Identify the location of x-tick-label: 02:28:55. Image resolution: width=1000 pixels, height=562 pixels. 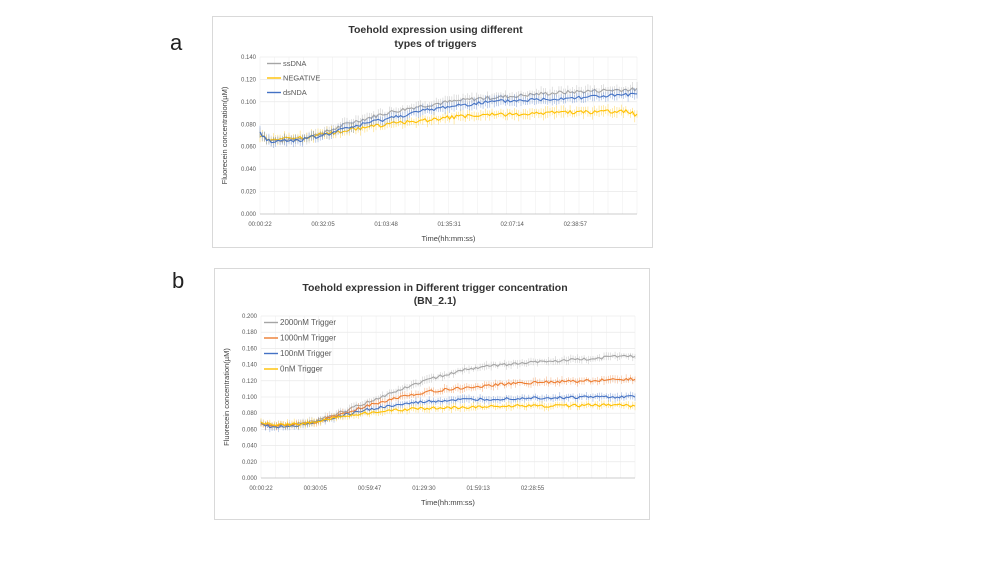
(533, 489).